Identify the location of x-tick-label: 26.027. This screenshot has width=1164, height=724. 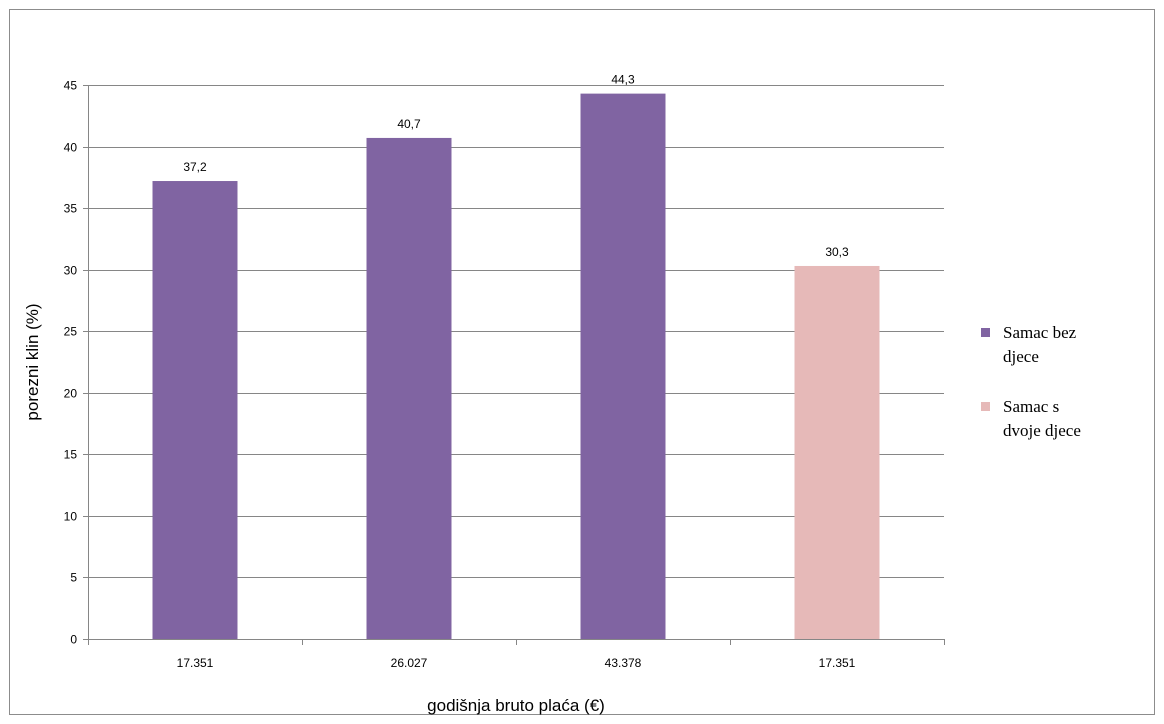
(409, 663).